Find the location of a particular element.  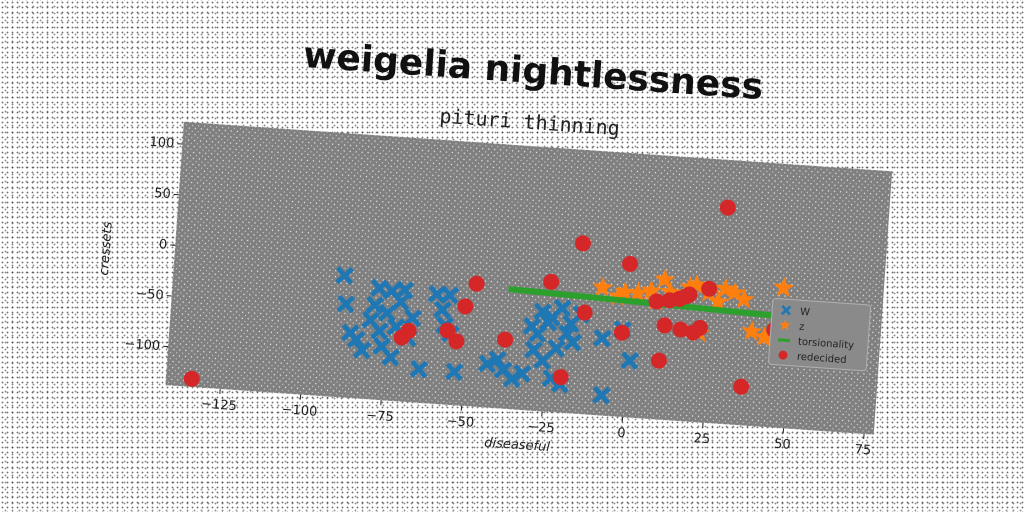

y-tick-label: 100 is located at coordinates (162, 143).